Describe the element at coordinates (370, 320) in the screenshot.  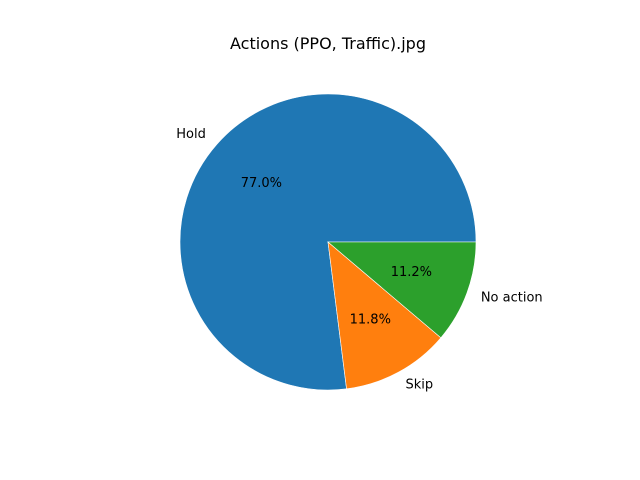
I see `slice-pct-skip: 11.8%` at that location.